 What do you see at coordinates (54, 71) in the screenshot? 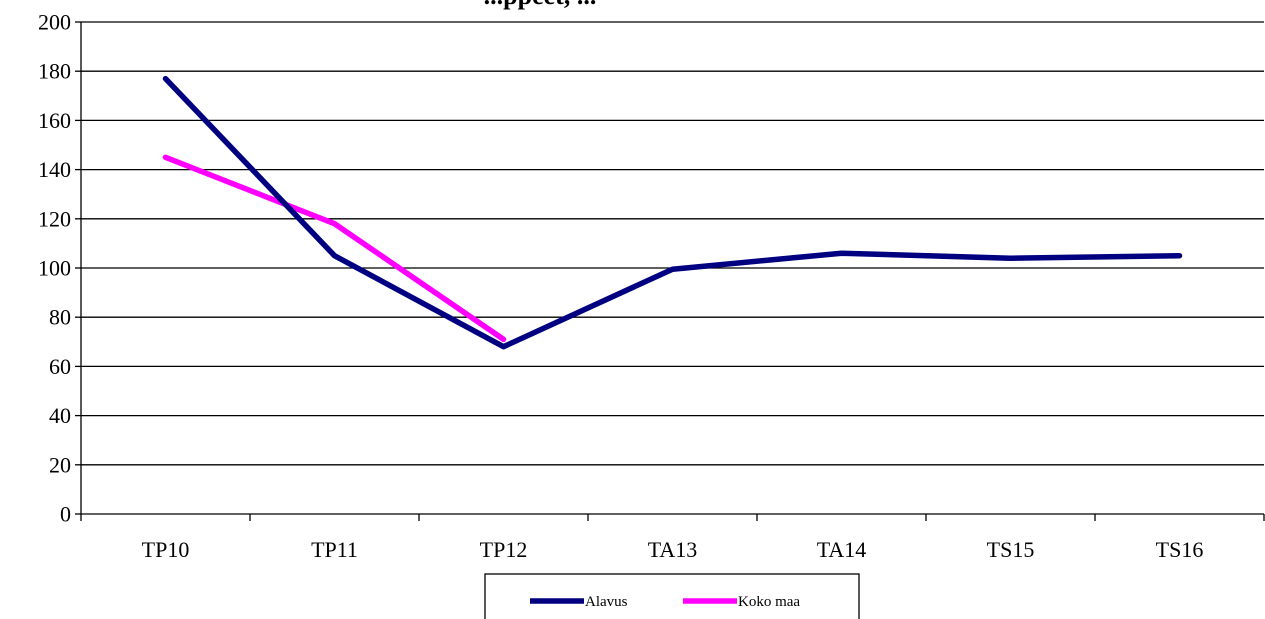
I see `y-tick-label: 180` at bounding box center [54, 71].